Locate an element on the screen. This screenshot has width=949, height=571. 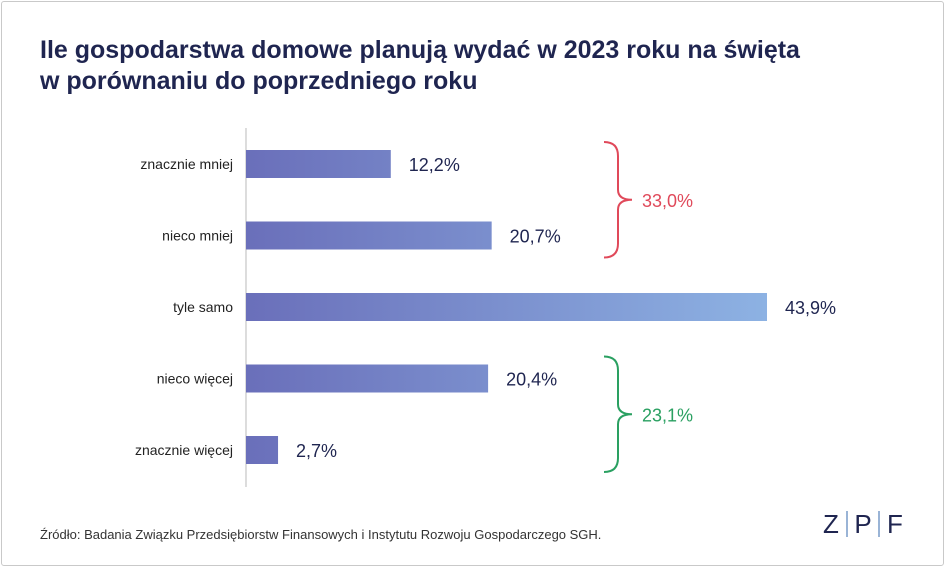
logo-letter-z: Z is located at coordinates (831, 523).